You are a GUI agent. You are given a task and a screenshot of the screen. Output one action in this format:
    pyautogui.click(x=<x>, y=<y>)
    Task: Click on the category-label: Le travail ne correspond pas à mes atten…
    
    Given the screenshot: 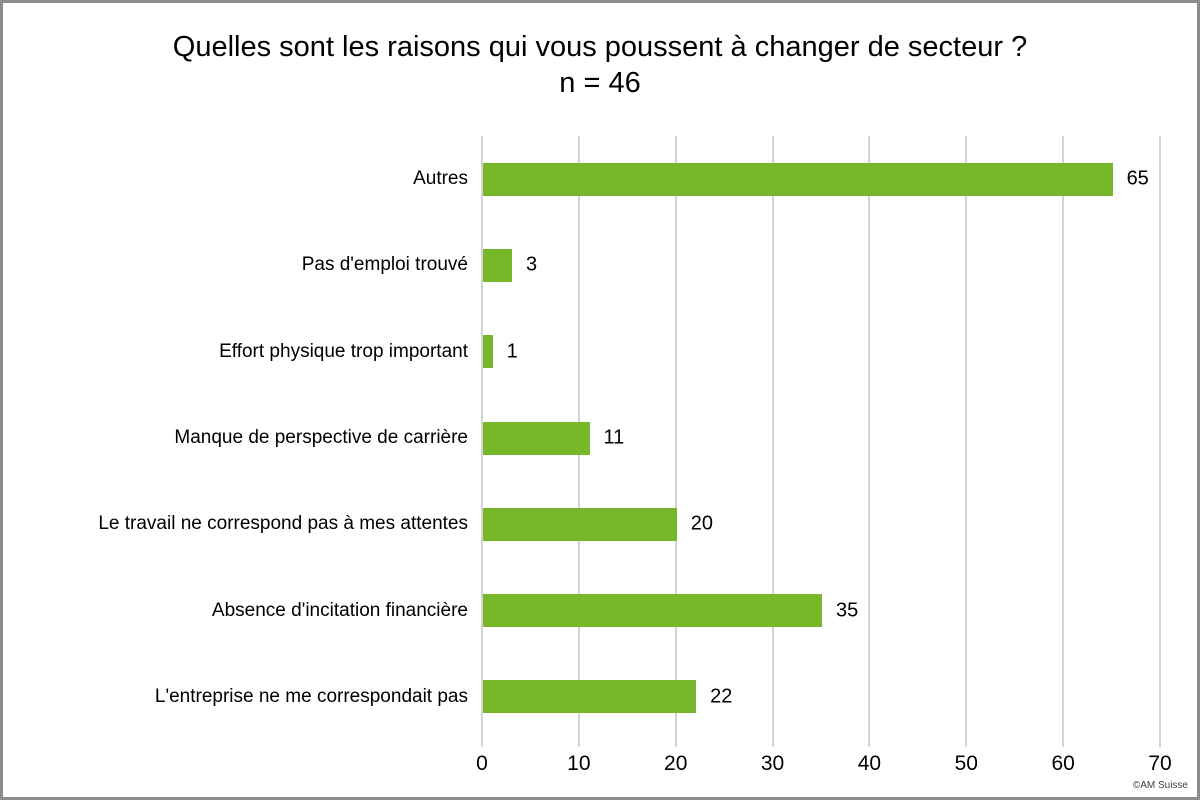 What is the action you would take?
    pyautogui.click(x=283, y=524)
    